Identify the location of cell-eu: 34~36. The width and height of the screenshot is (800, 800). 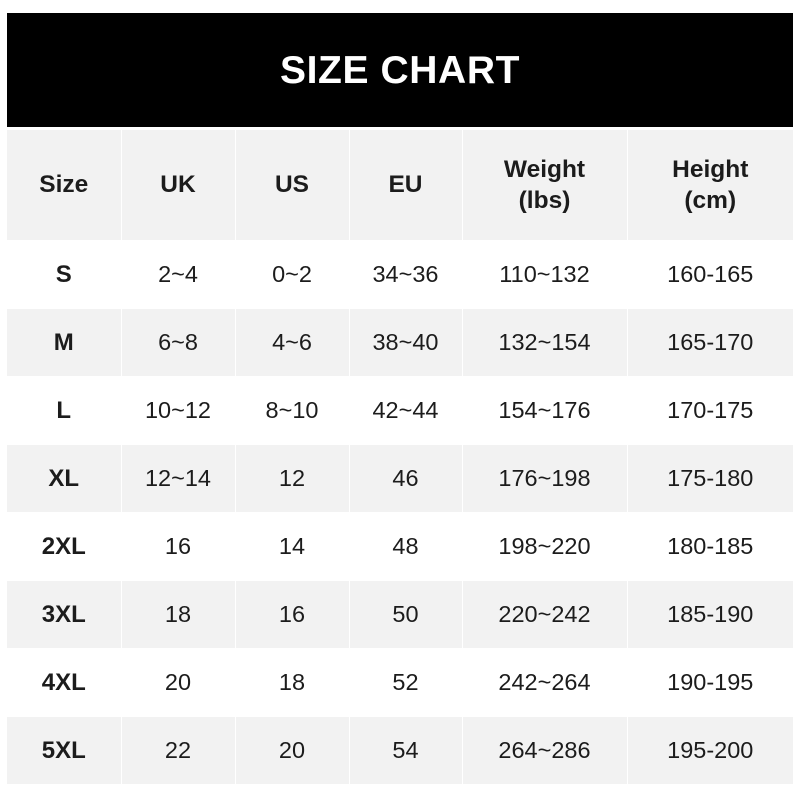
(406, 274).